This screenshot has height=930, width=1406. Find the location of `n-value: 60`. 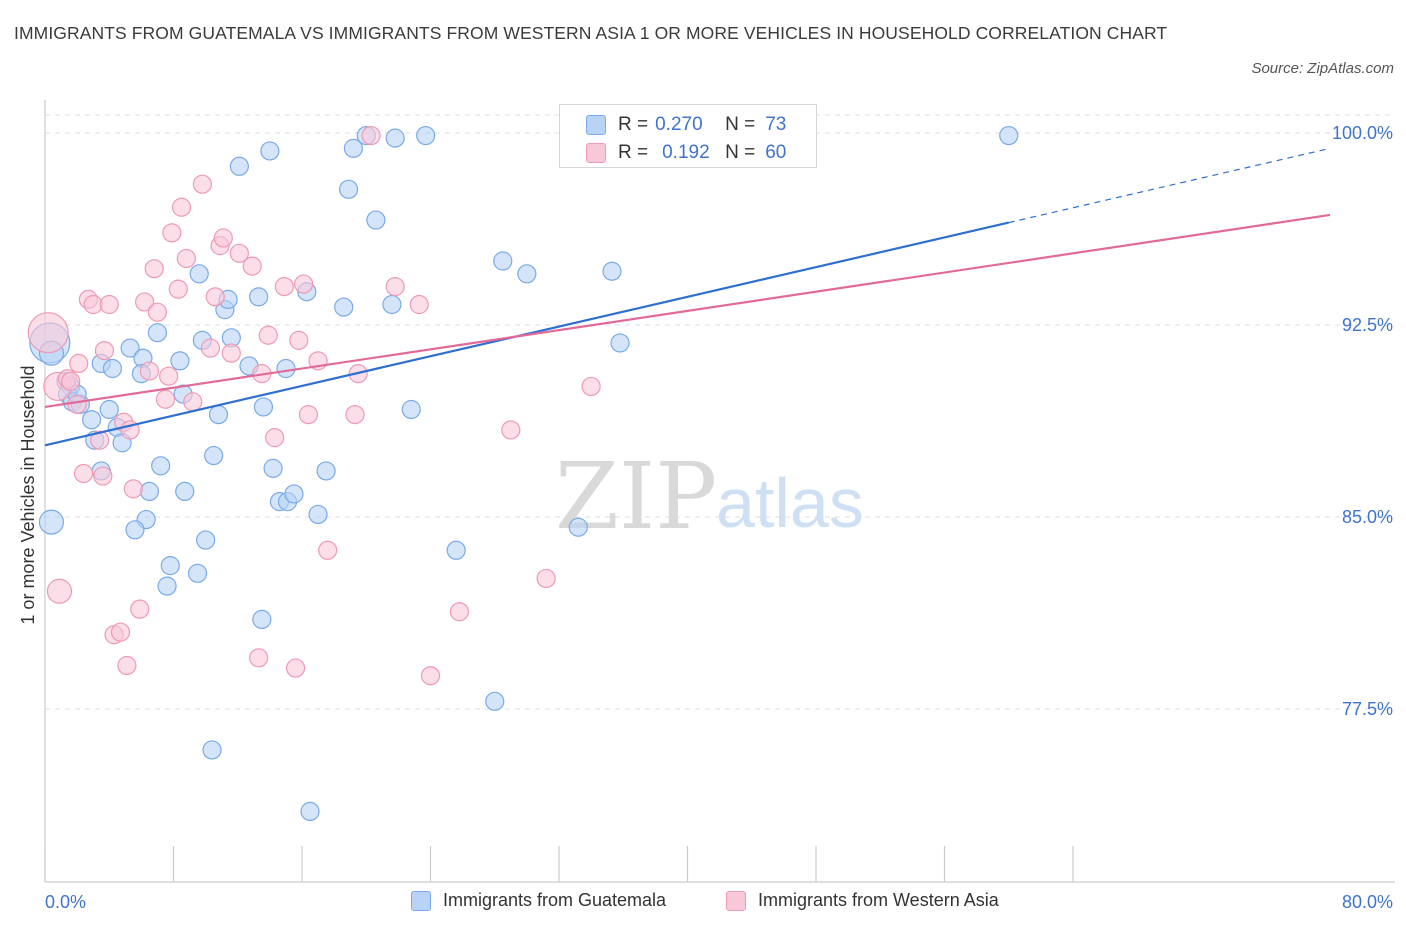

n-value: 60 is located at coordinates (776, 152).